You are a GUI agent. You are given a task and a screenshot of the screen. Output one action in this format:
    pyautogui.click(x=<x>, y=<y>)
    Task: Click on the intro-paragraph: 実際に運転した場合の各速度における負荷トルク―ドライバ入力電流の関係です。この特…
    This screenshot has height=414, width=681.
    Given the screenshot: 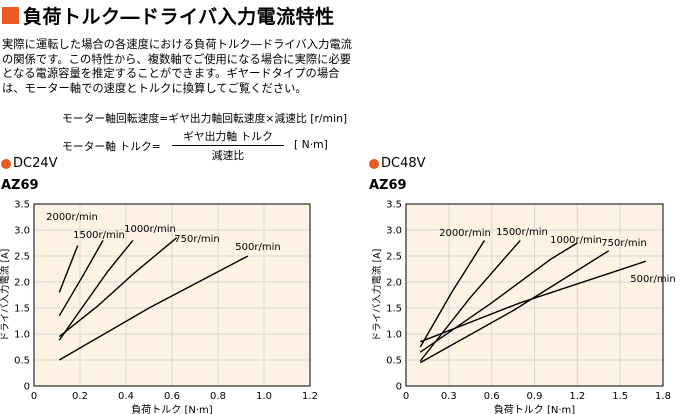 What is the action you would take?
    pyautogui.click(x=177, y=66)
    